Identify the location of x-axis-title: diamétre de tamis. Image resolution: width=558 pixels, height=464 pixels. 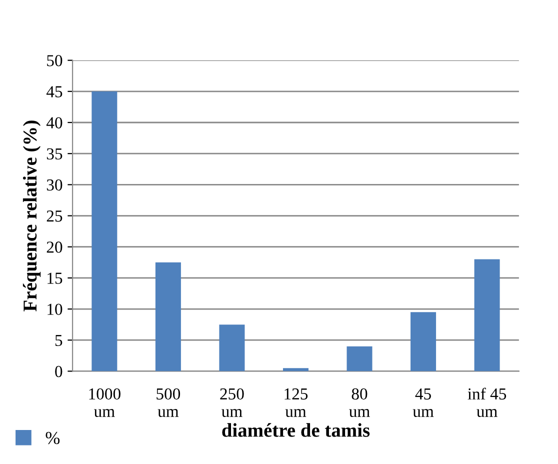
(296, 430).